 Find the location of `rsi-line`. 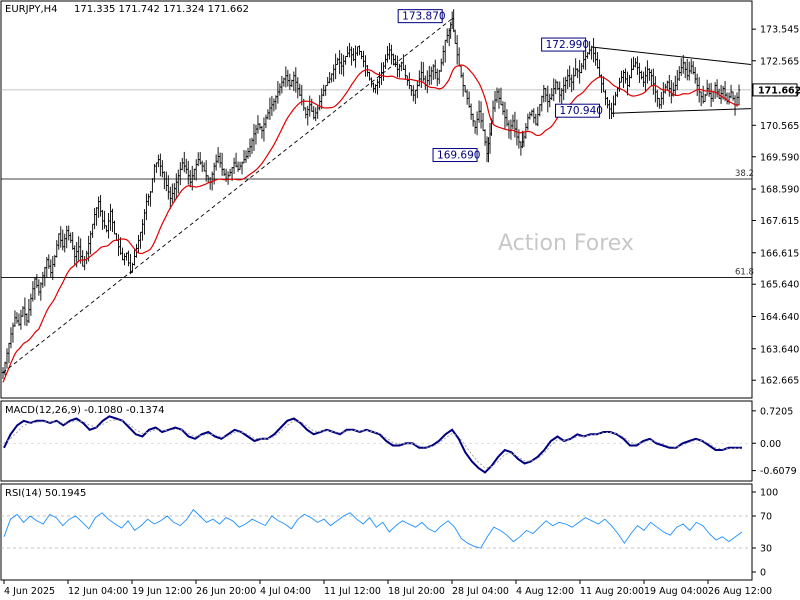

rsi-line is located at coordinates (373, 528).